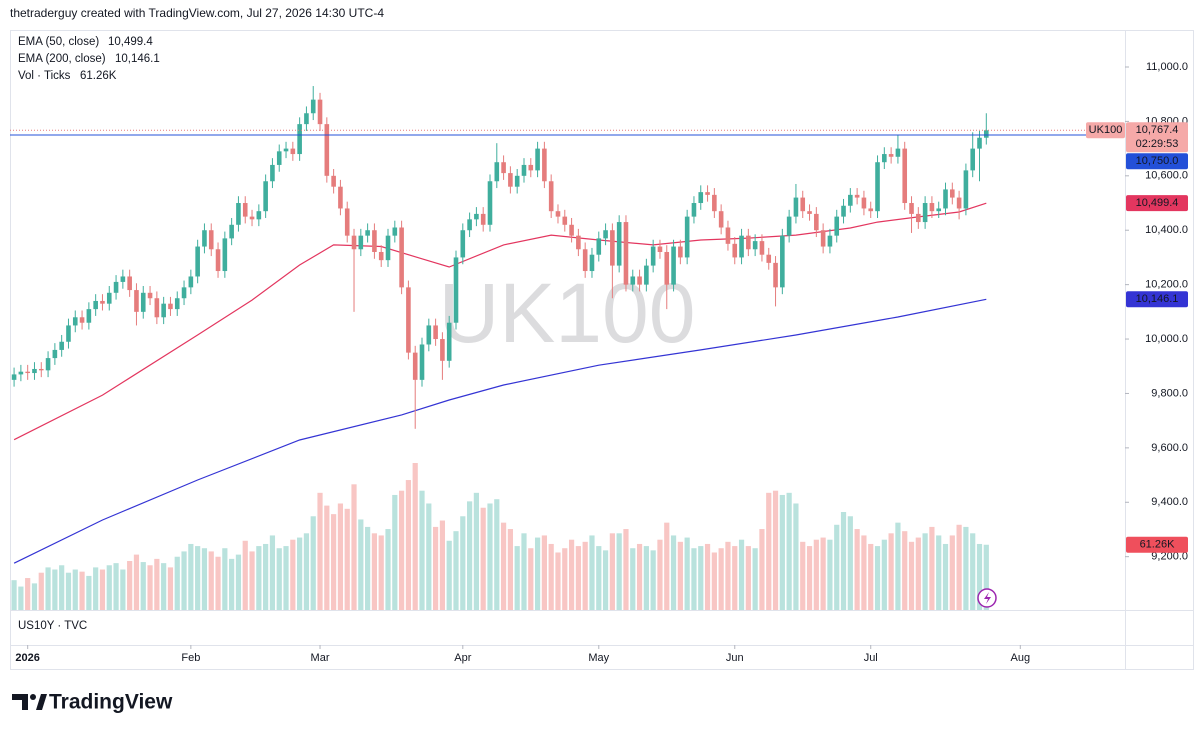 This screenshot has height=732, width=1204. What do you see at coordinates (462, 658) in the screenshot?
I see `x-tick-label: Apr` at bounding box center [462, 658].